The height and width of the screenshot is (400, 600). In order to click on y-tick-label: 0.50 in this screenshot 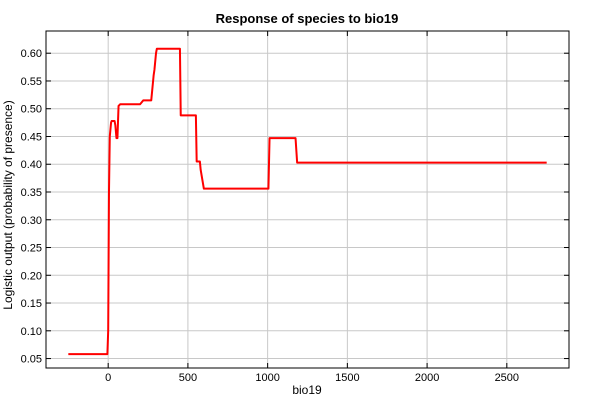, I will do `click(31, 110)`.